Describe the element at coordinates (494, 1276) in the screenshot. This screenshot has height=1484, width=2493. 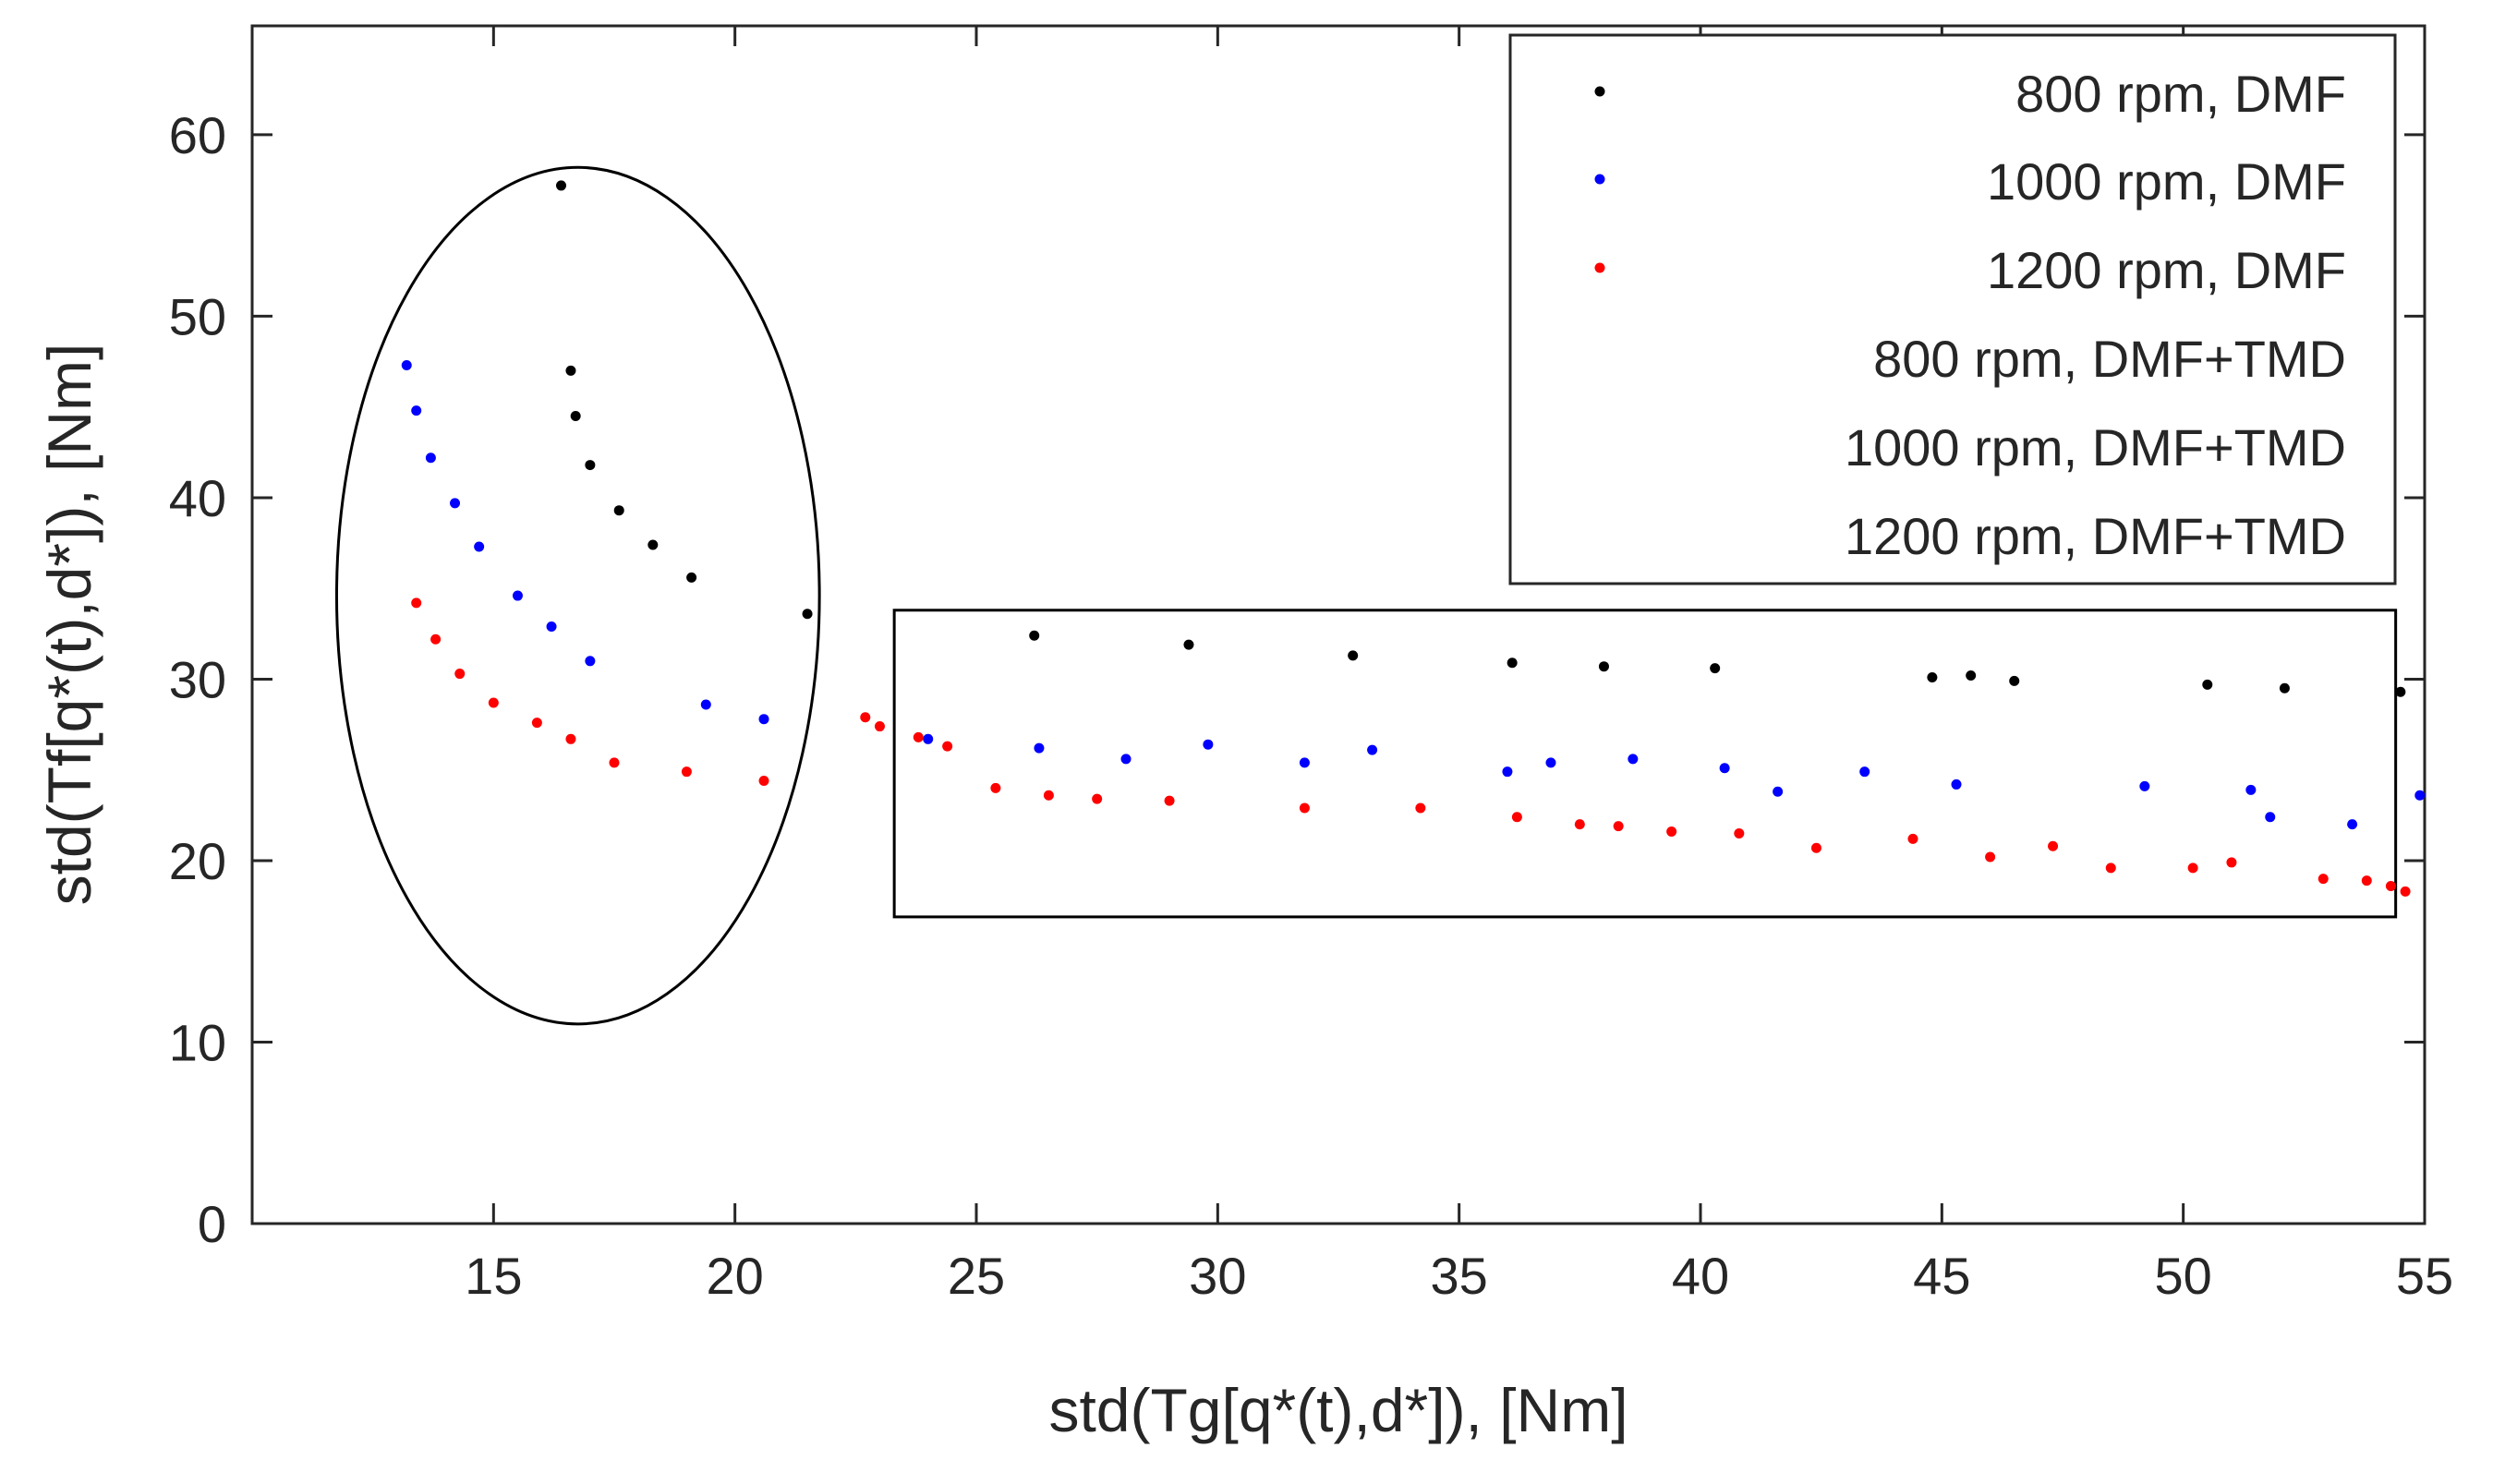
I see `x-tick-label: 15` at that location.